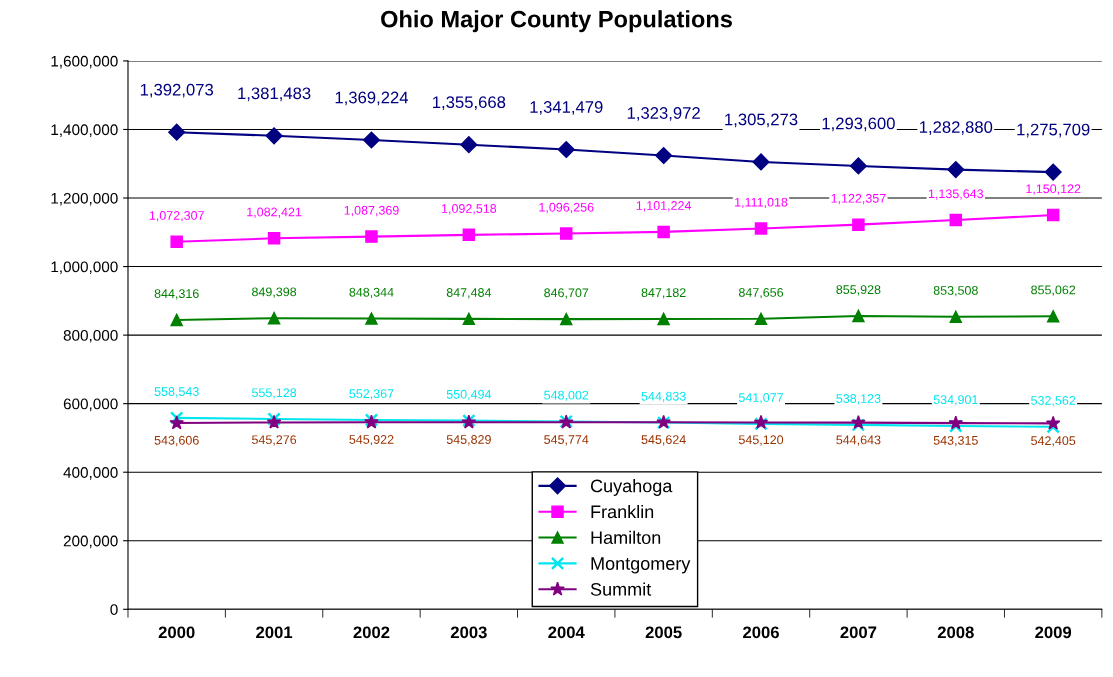  I want to click on data-label: 545,120, so click(761, 440).